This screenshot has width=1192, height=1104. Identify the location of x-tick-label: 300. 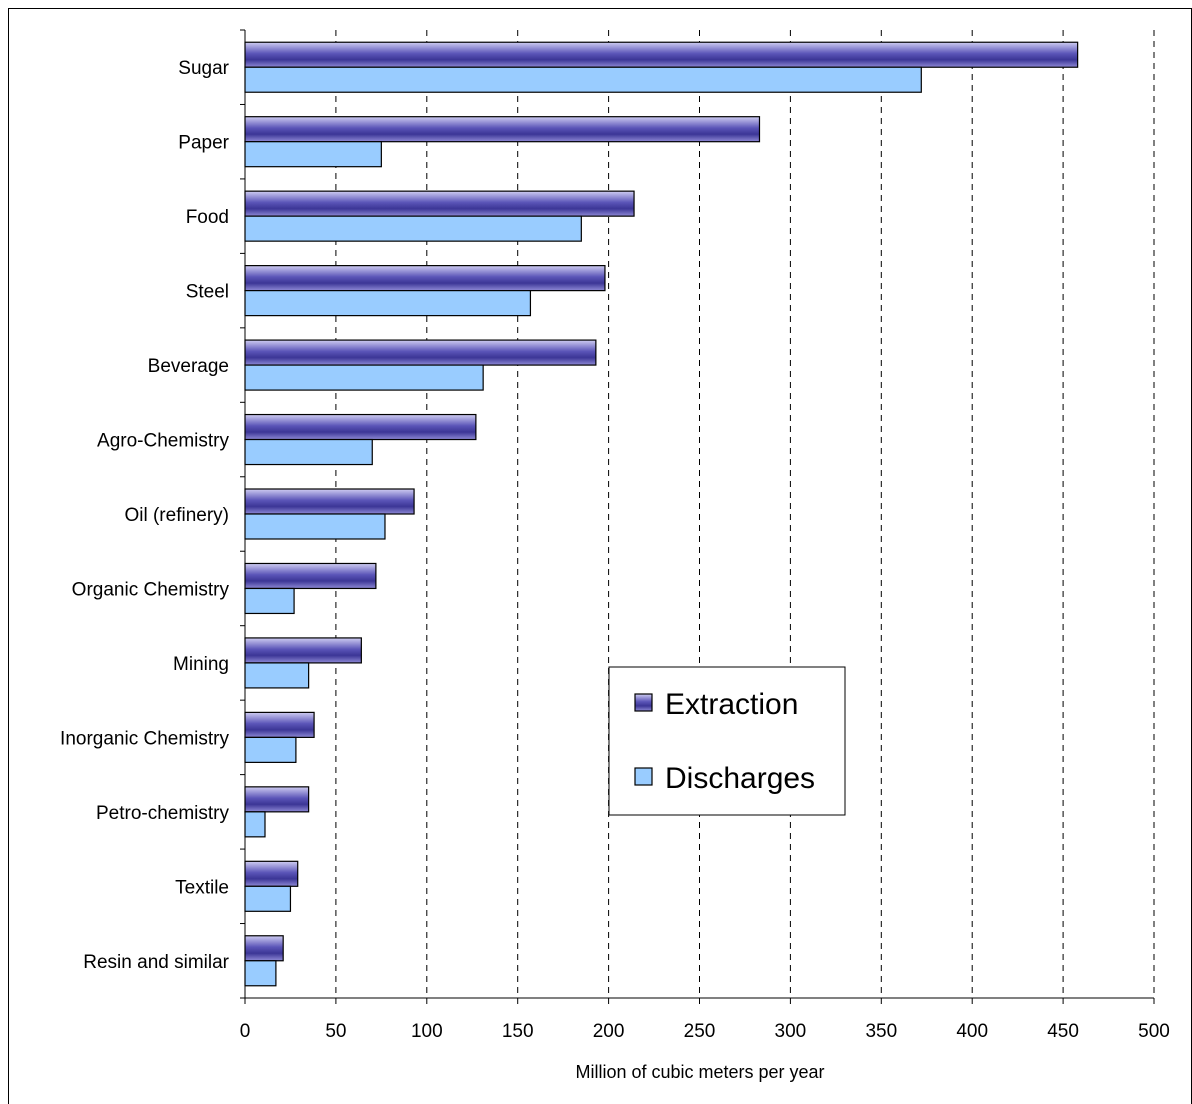
(791, 1031).